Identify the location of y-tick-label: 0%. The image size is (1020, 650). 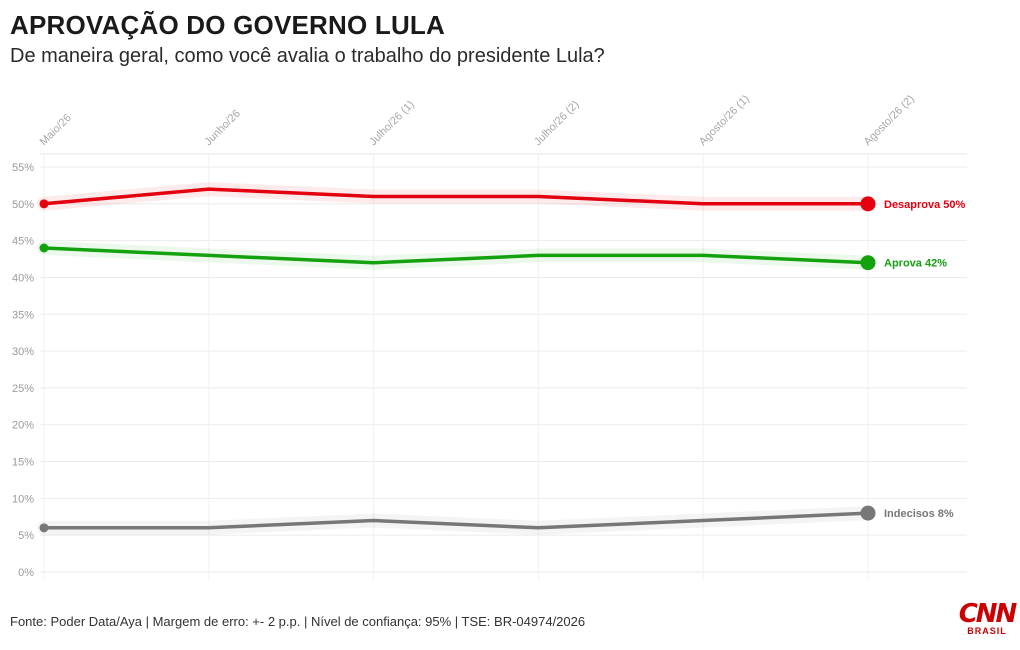
(26, 573).